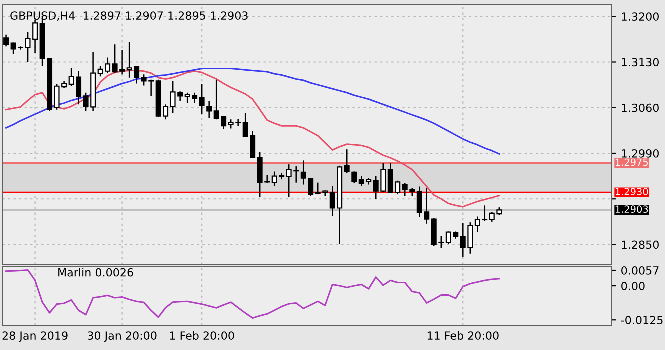 The image size is (665, 350). Describe the element at coordinates (640, 17) in the screenshot. I see `y-tick-label: 1.3200` at that location.